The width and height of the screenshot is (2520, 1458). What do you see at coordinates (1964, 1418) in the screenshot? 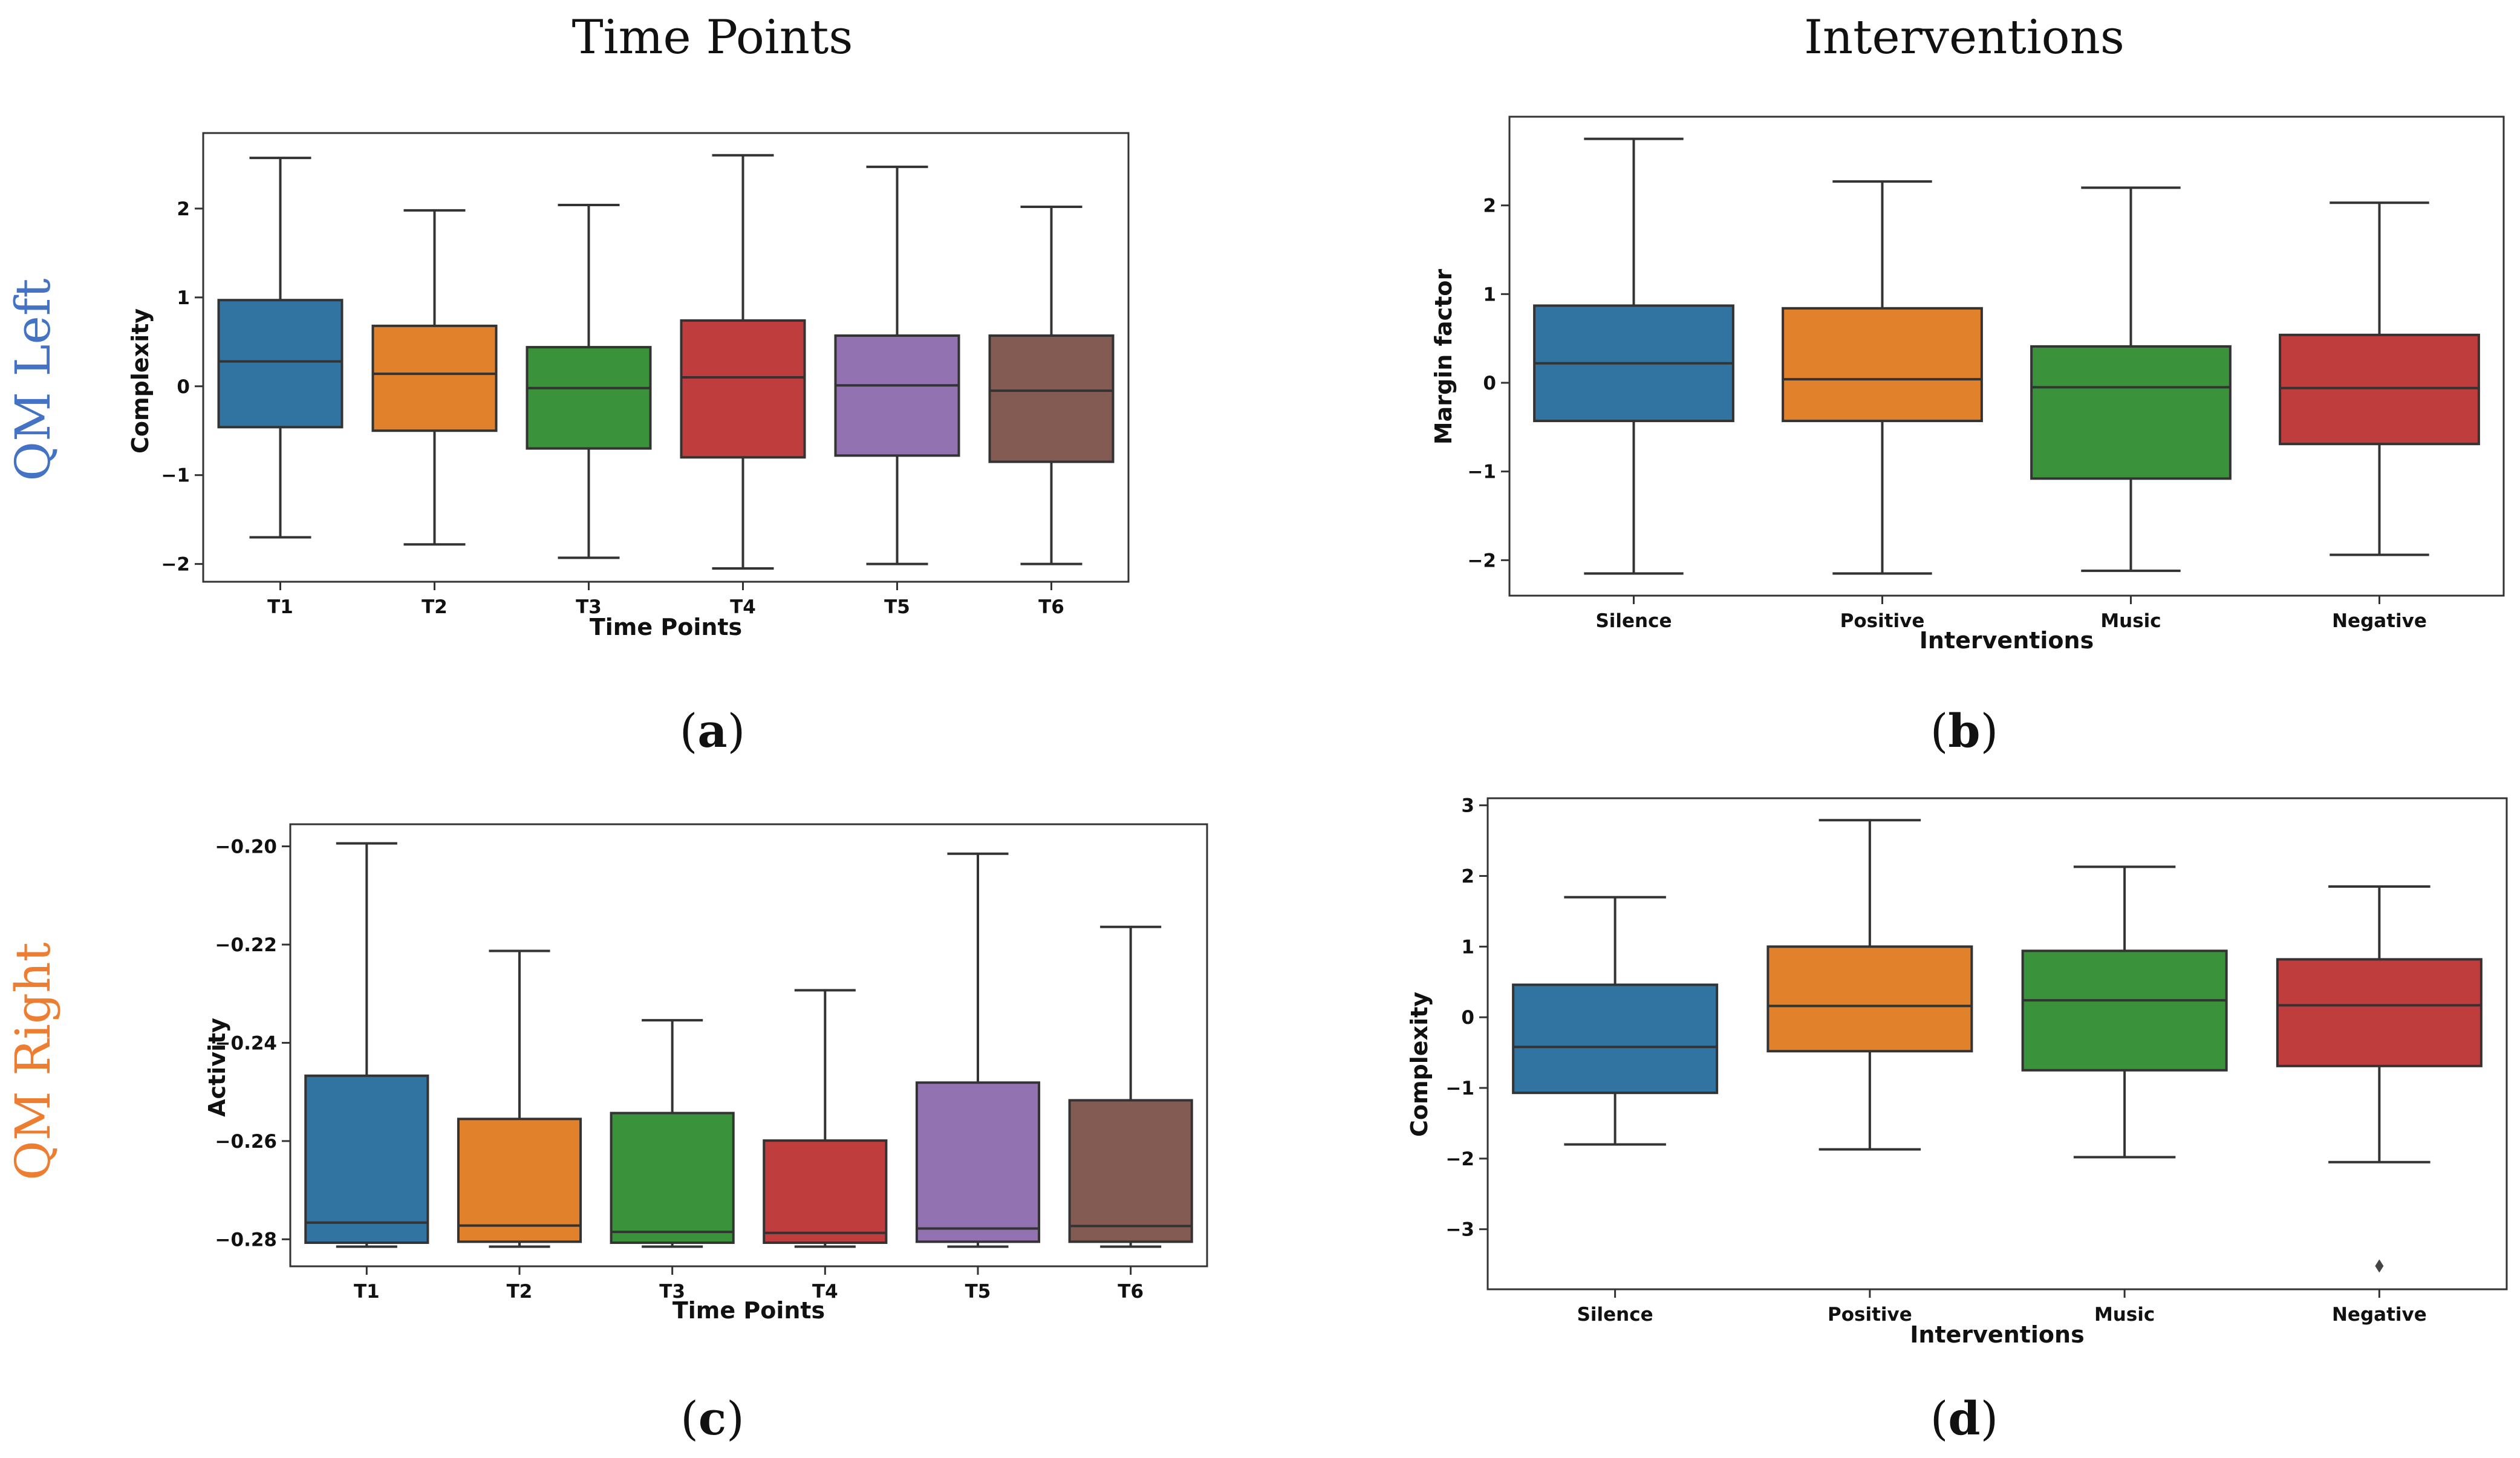
I see `panel-label-d: (d)` at bounding box center [1964, 1418].